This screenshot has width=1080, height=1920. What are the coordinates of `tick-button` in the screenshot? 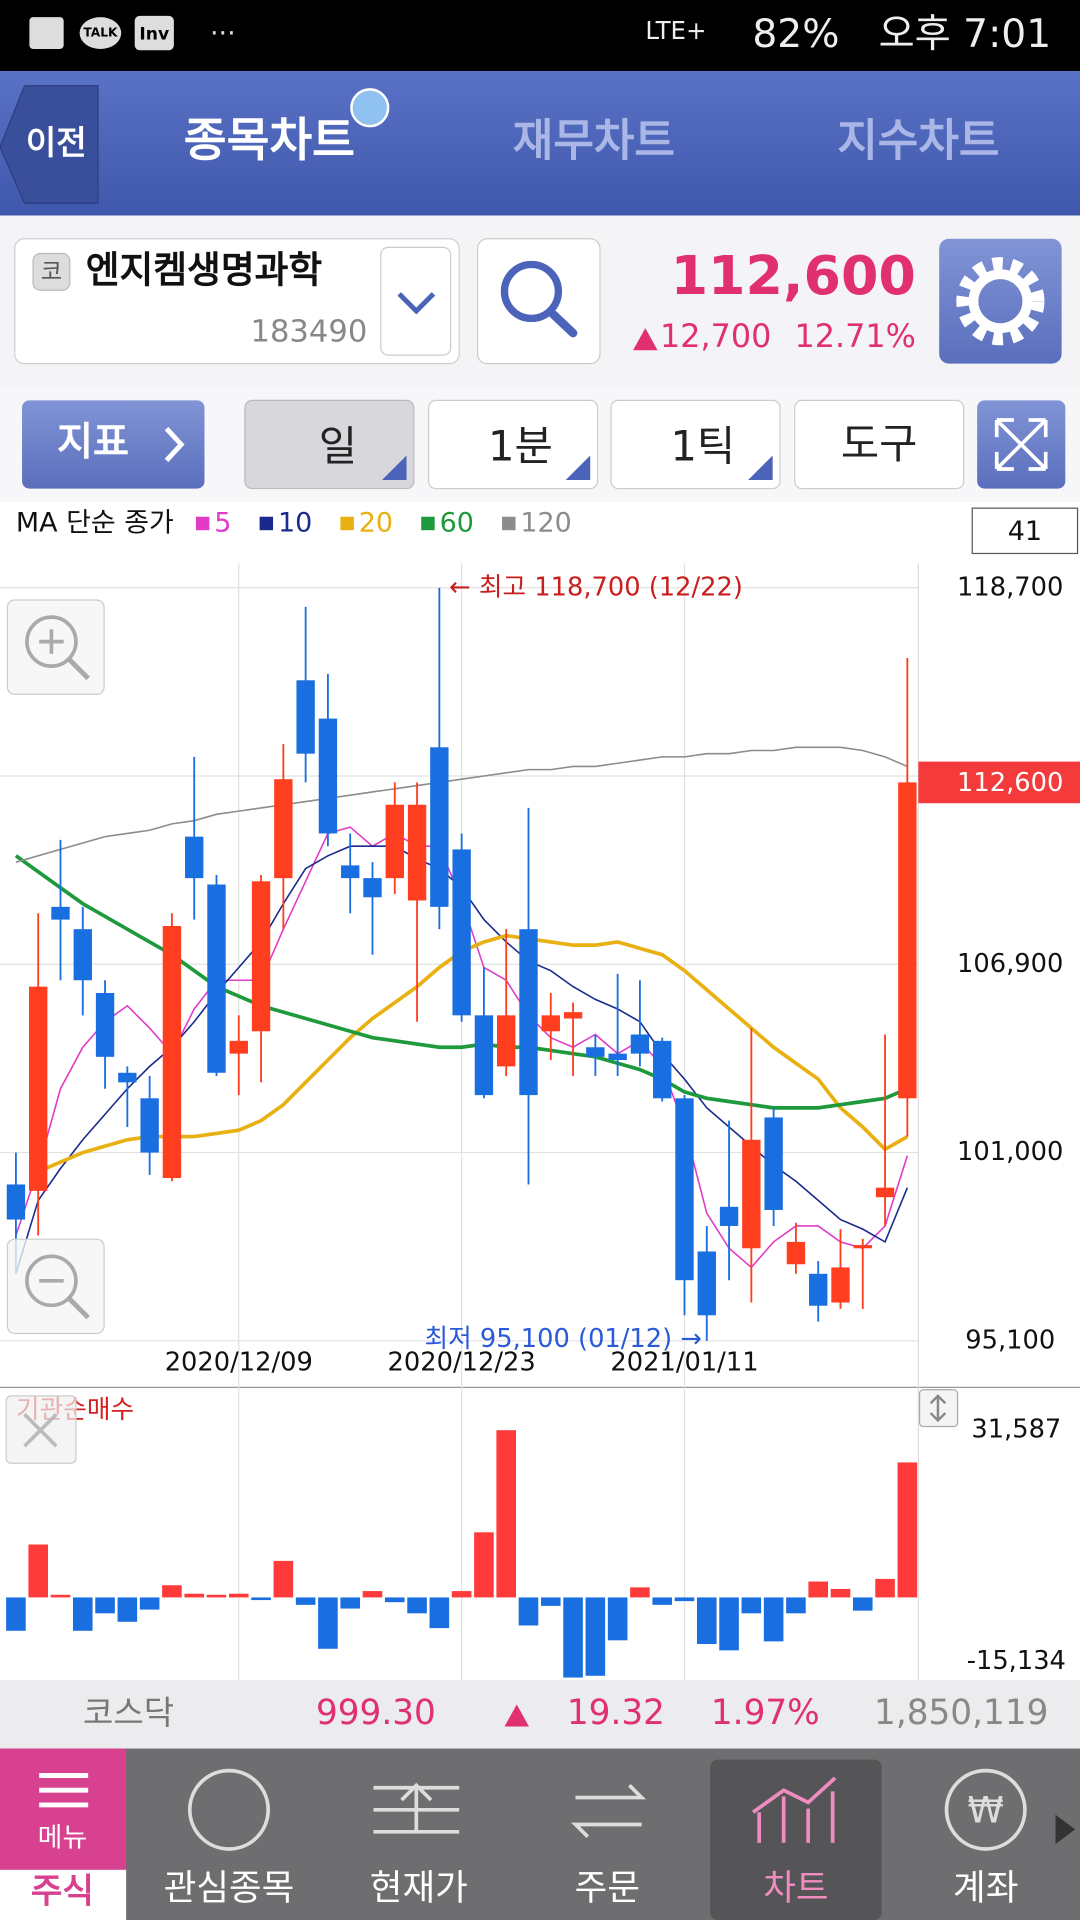 It's located at (695, 444).